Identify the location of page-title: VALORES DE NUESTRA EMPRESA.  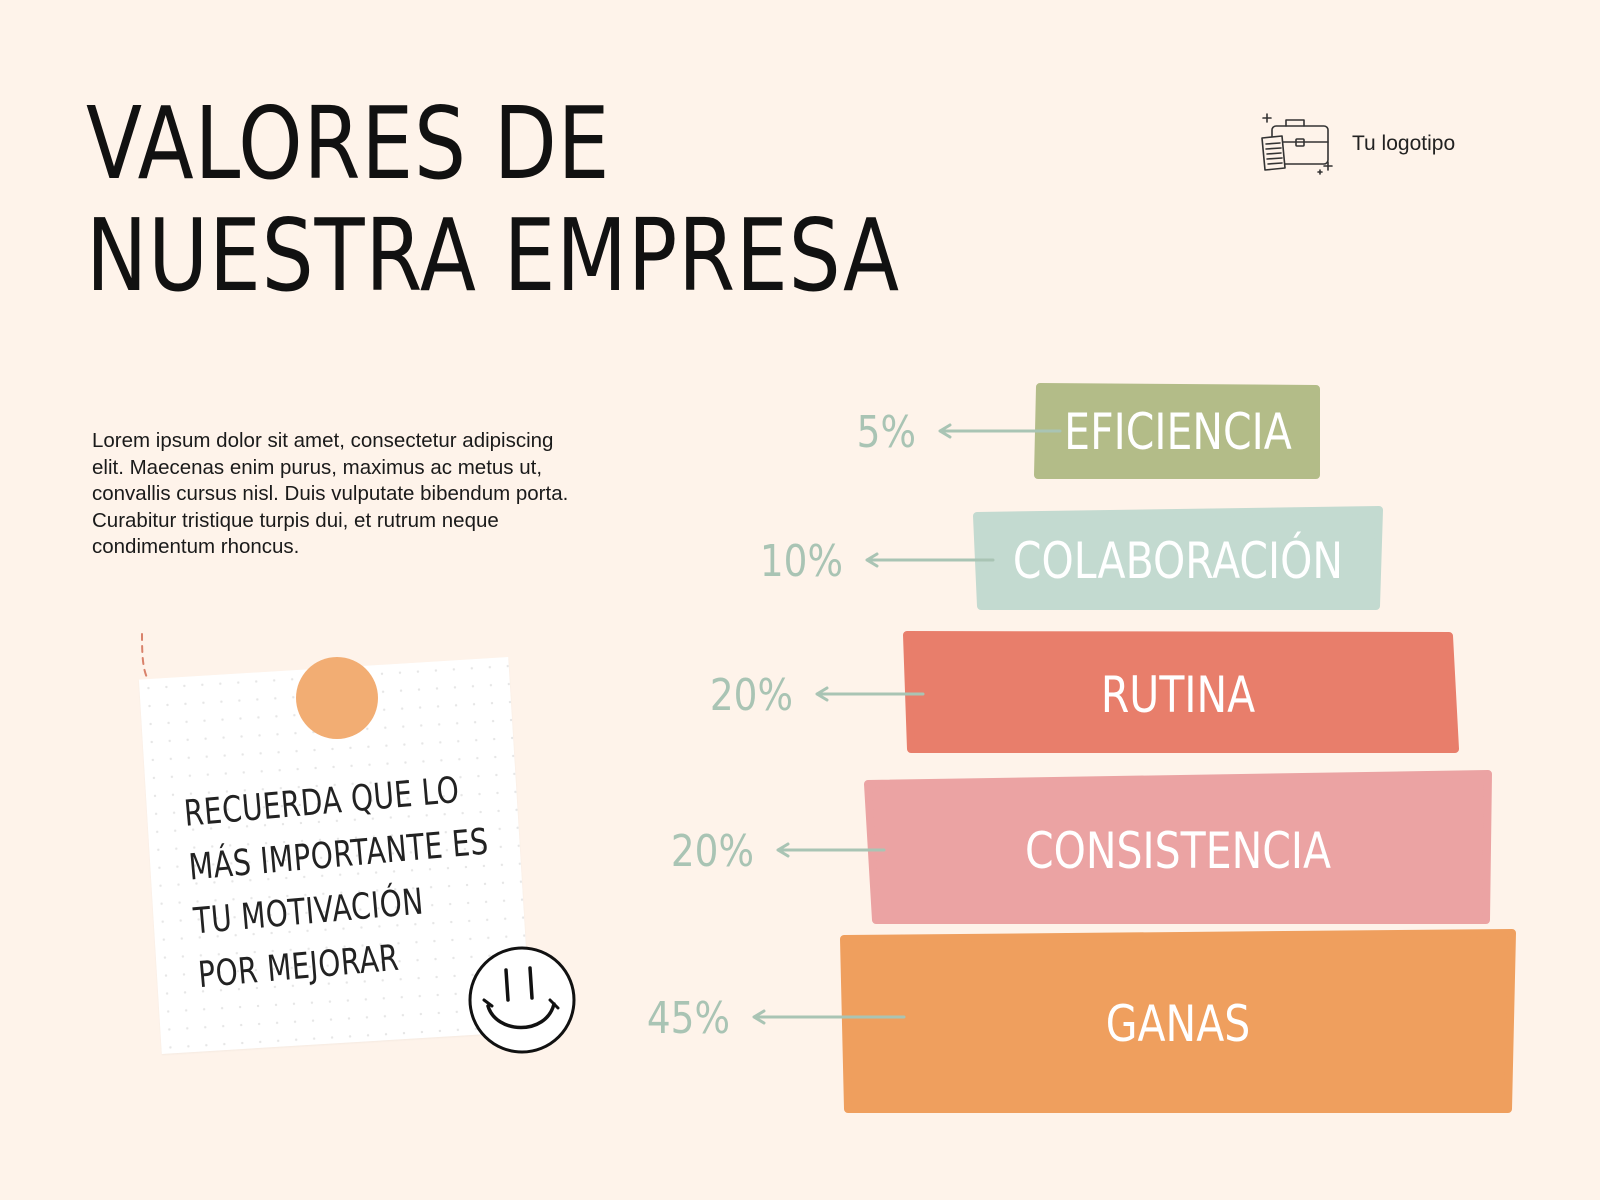
(493, 200).